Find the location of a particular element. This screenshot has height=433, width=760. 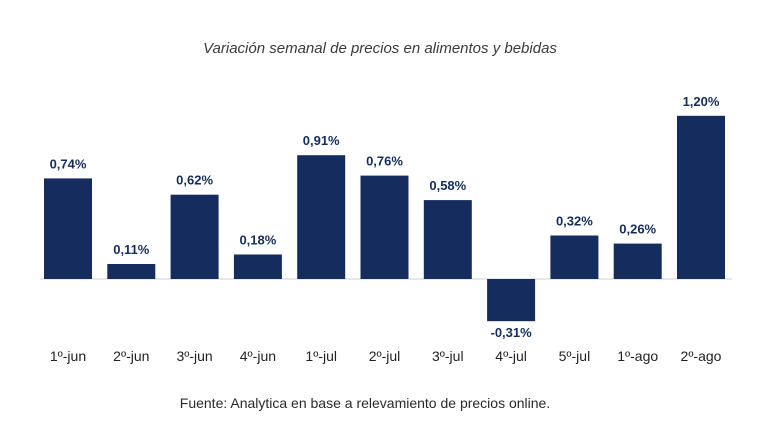

x-tick-label: 2º-jul is located at coordinates (385, 356).